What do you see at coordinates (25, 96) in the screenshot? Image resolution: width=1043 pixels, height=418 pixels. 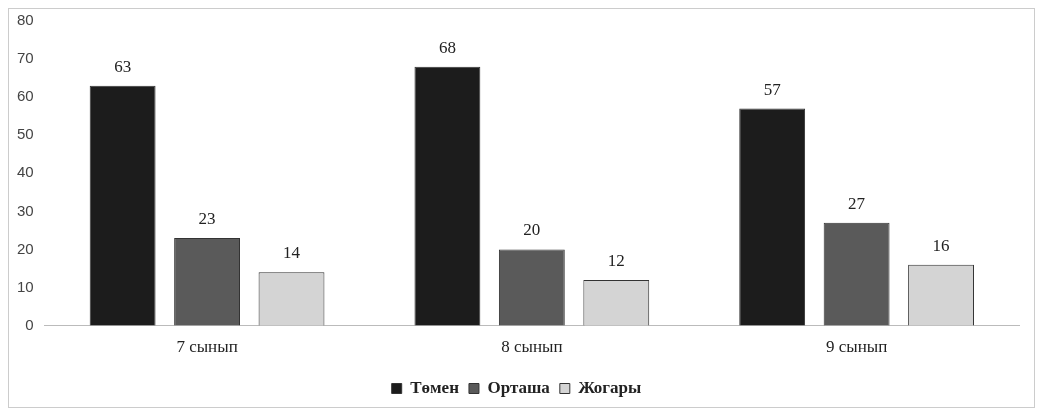 I see `y-tick-label: 60` at bounding box center [25, 96].